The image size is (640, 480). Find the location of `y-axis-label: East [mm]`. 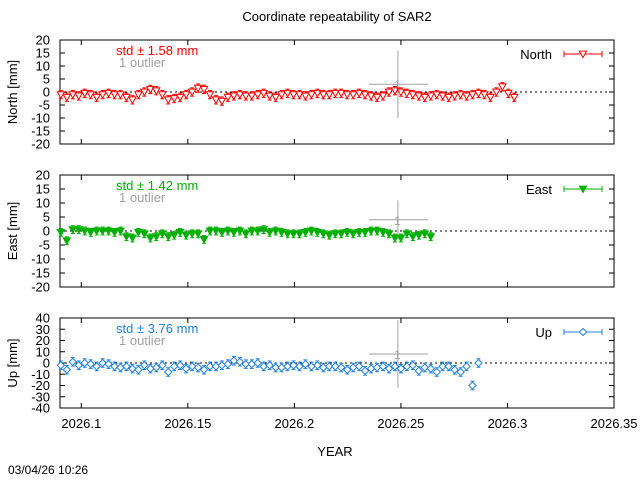

y-axis-label: East [mm] is located at coordinates (12, 231).